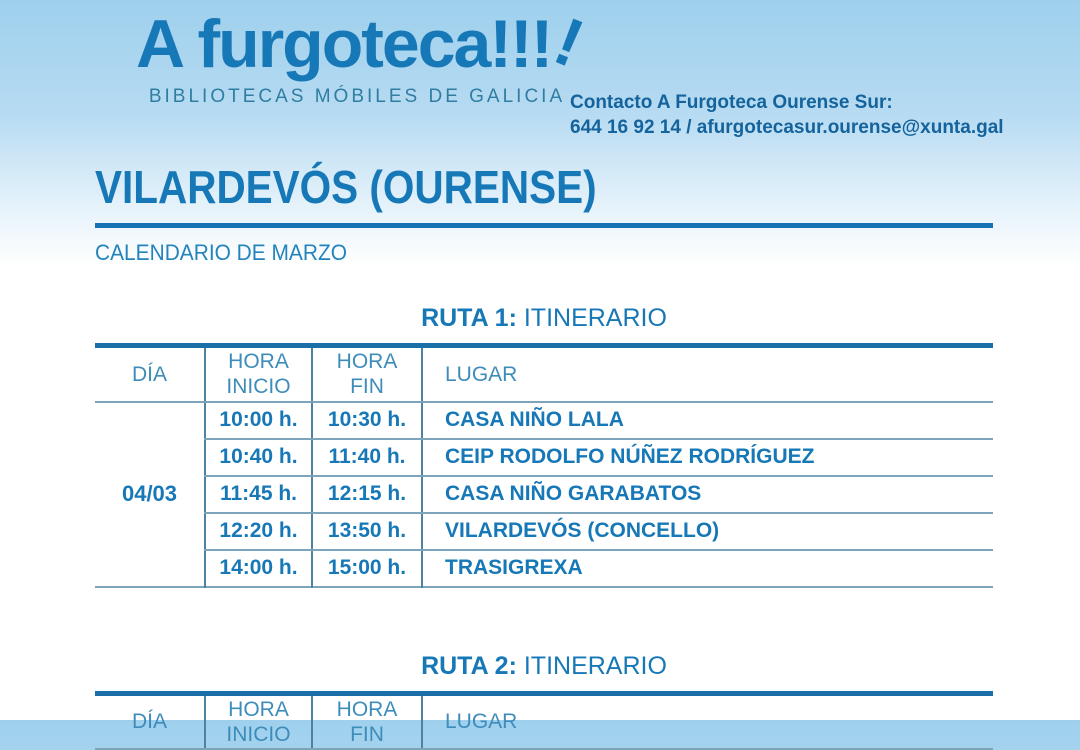 Image resolution: width=1080 pixels, height=750 pixels. I want to click on route-1-header-row: DÍA HORA INICIO HORA FIN LUGAR, so click(544, 374).